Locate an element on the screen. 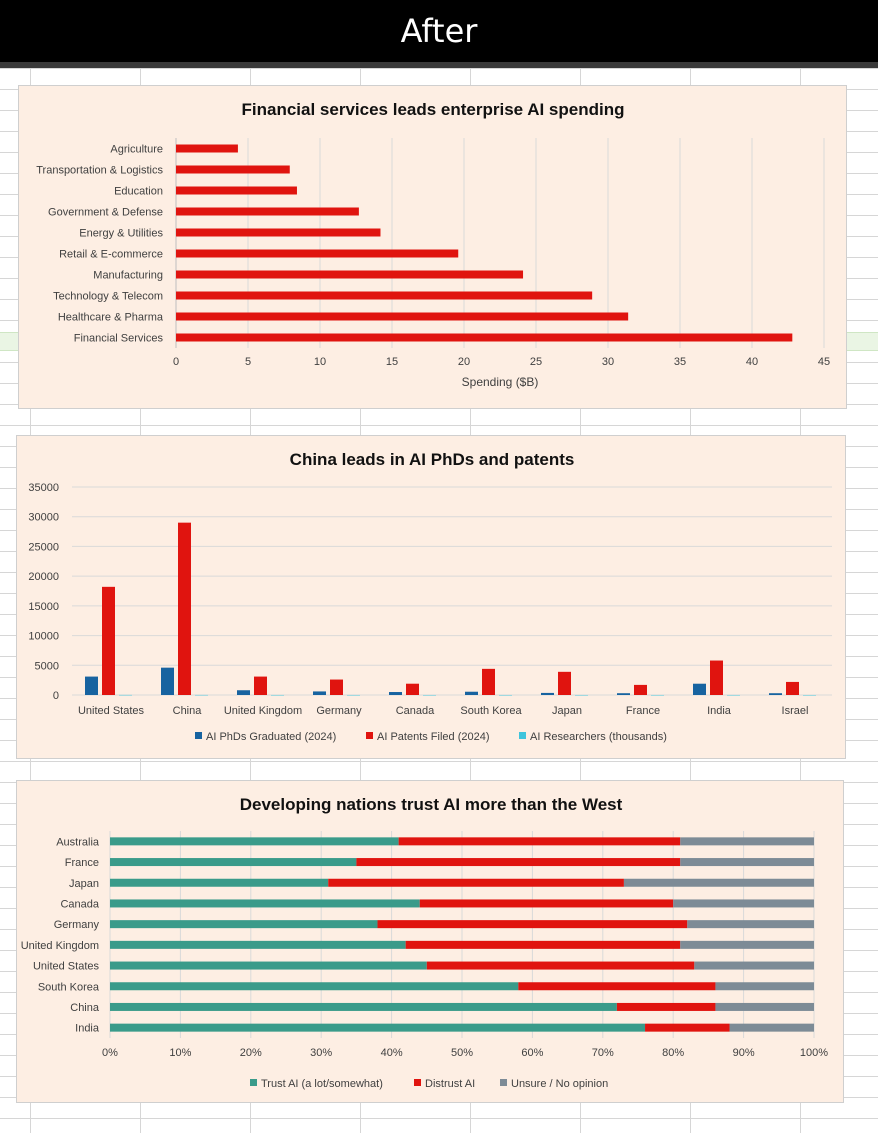 The height and width of the screenshot is (1133, 878). y-tick-label: Energy & Utilities is located at coordinates (121, 234).